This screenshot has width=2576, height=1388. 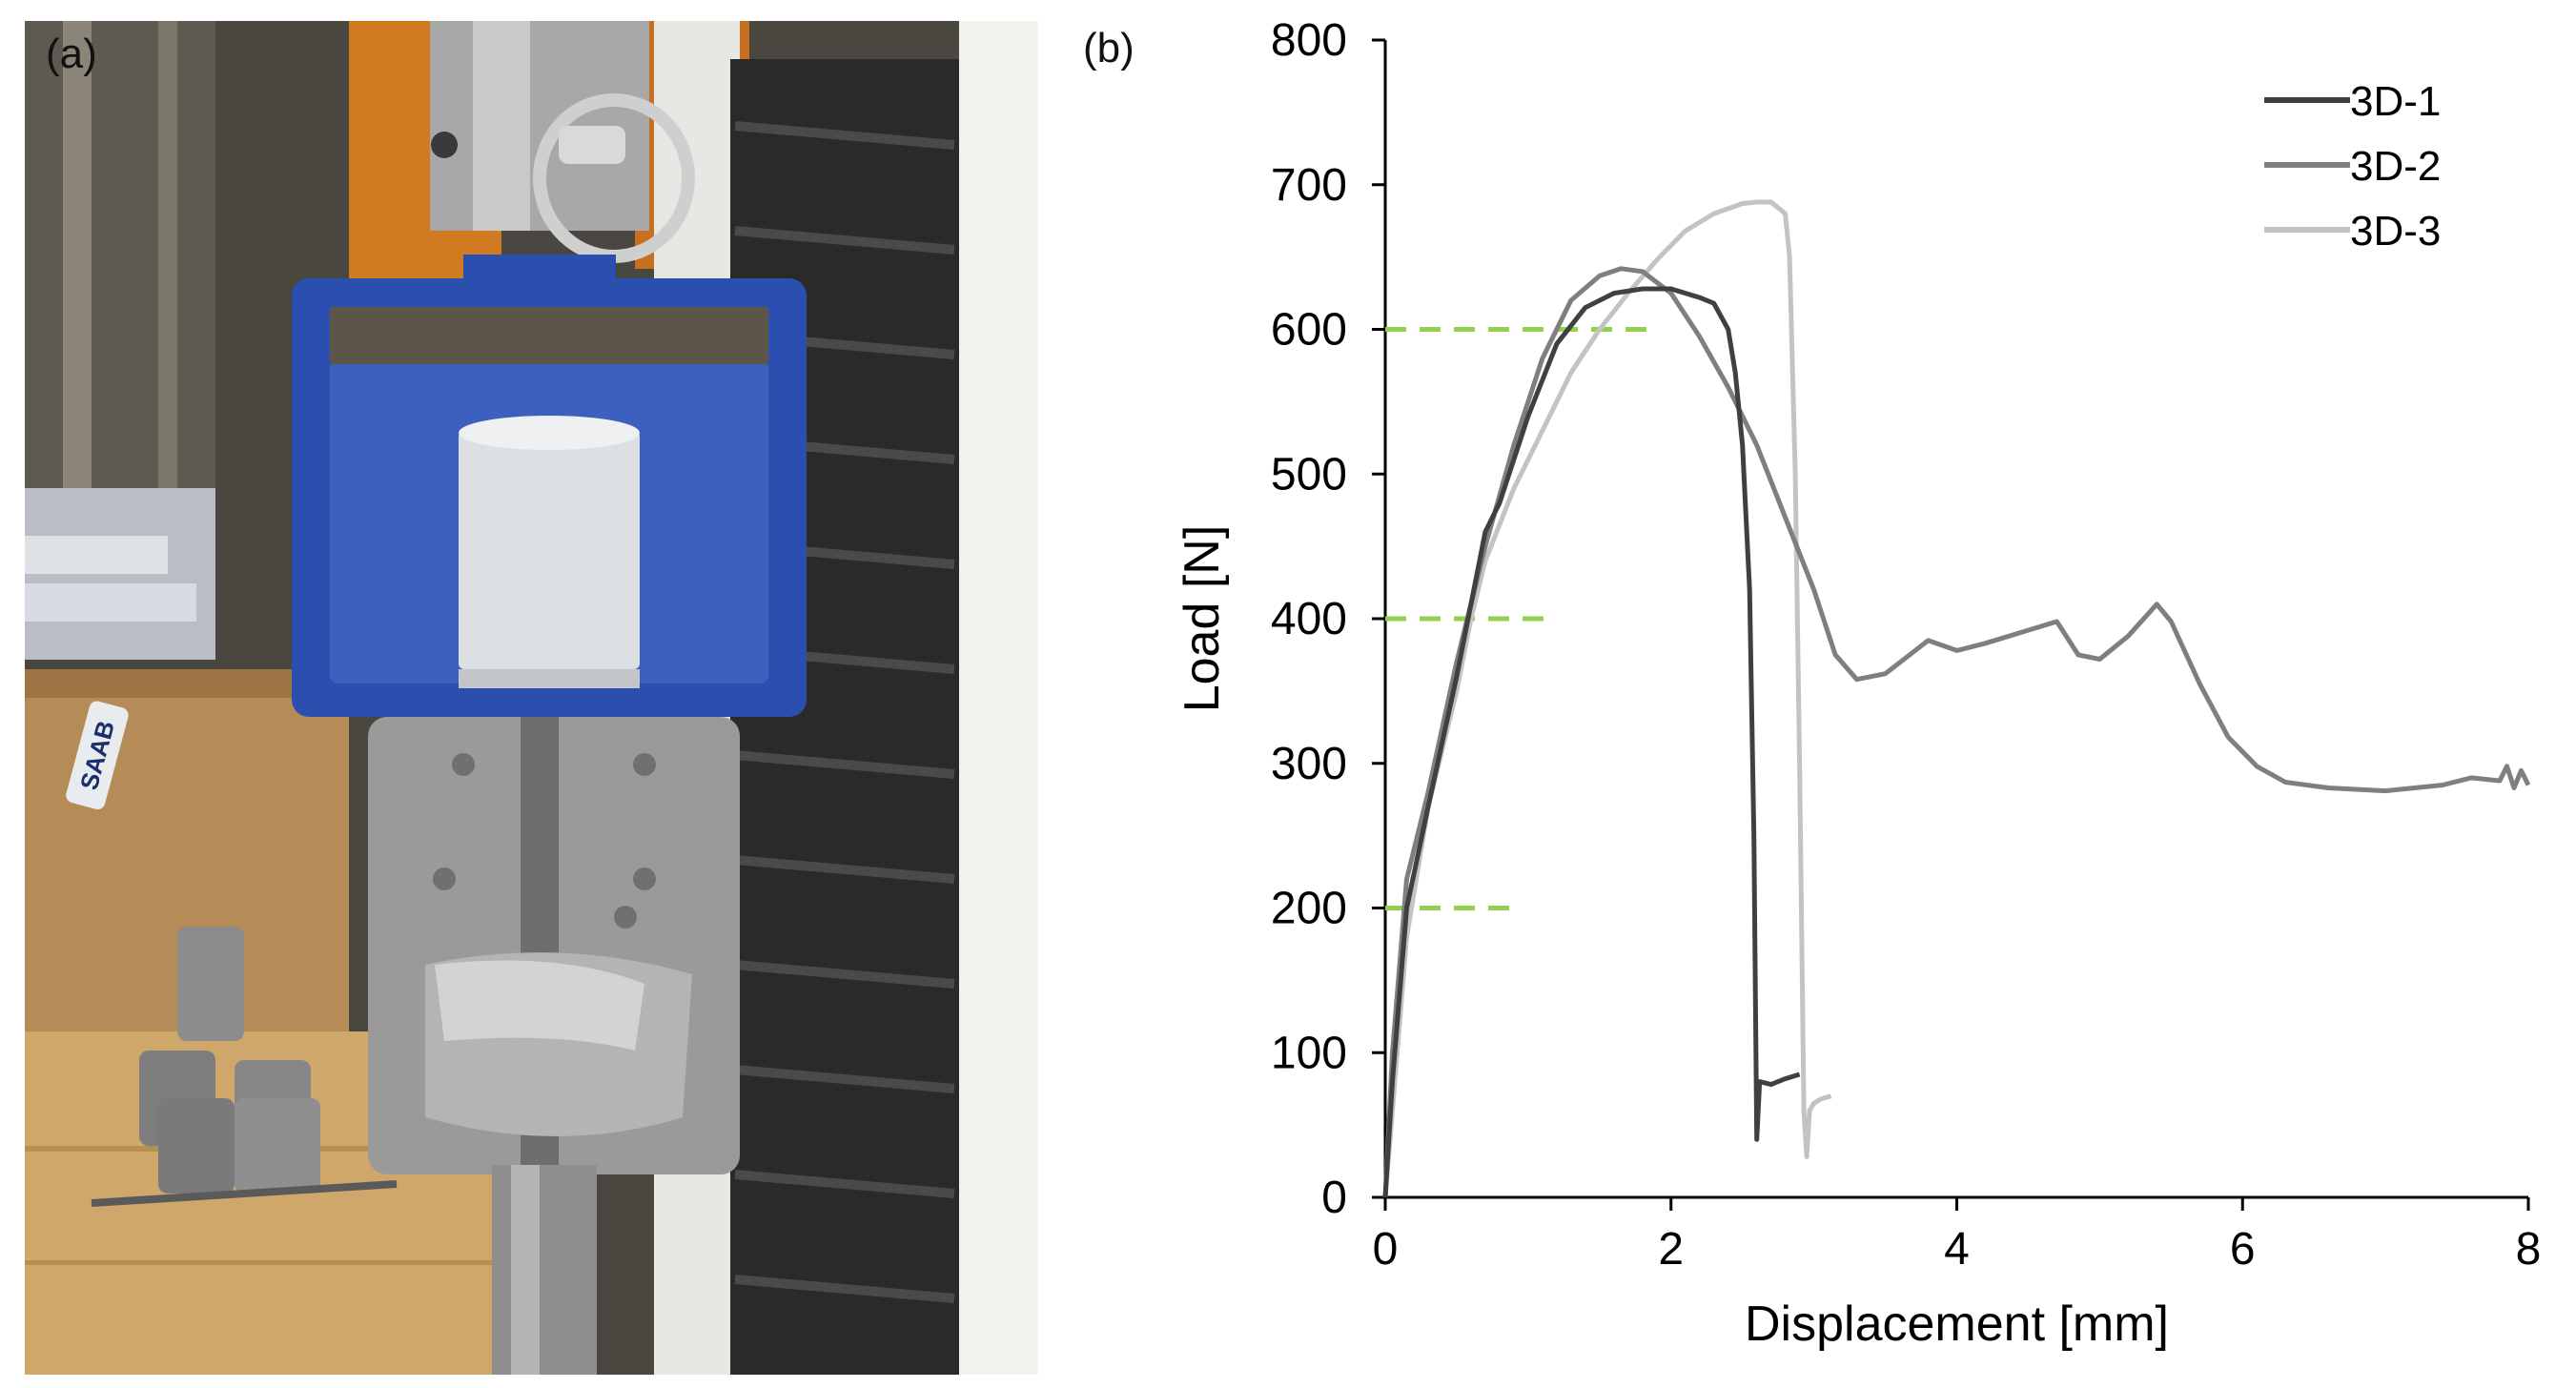 I want to click on pin-hole, so click(x=444, y=145).